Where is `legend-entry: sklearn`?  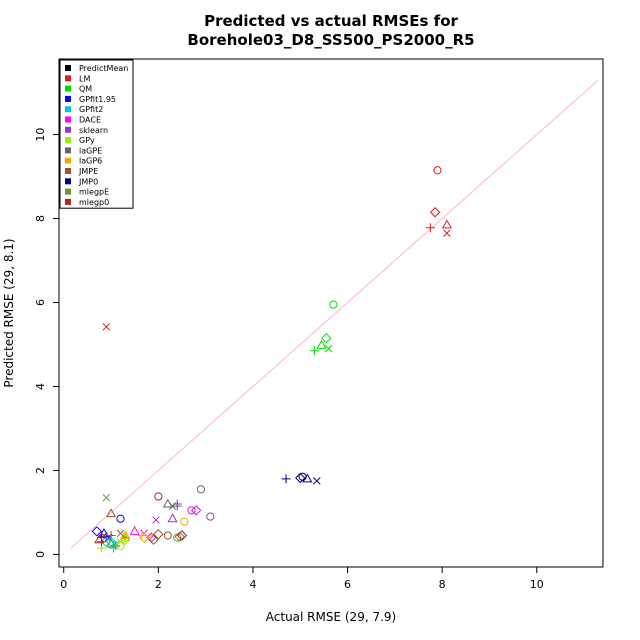 legend-entry: sklearn is located at coordinates (93, 130).